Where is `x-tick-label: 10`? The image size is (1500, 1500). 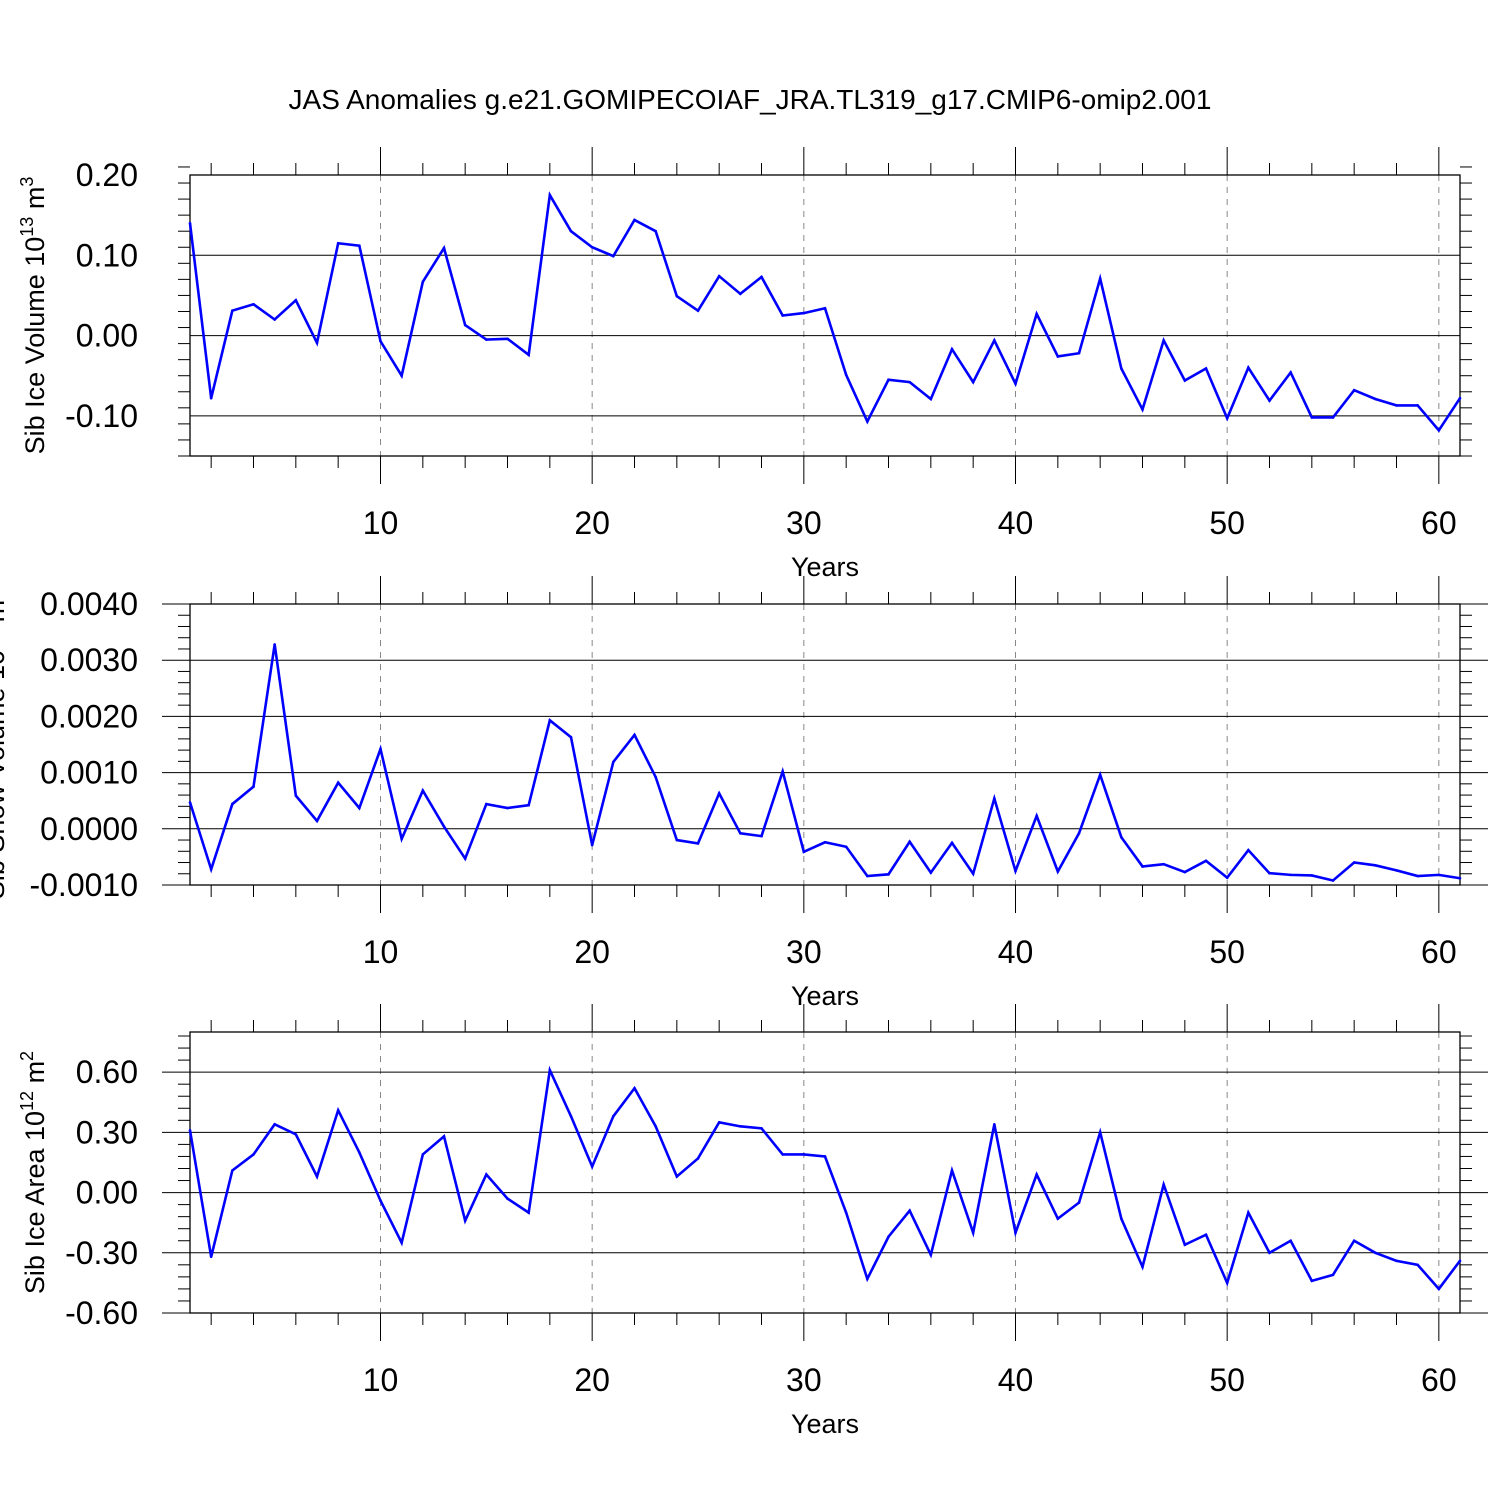
x-tick-label: 10 is located at coordinates (381, 523).